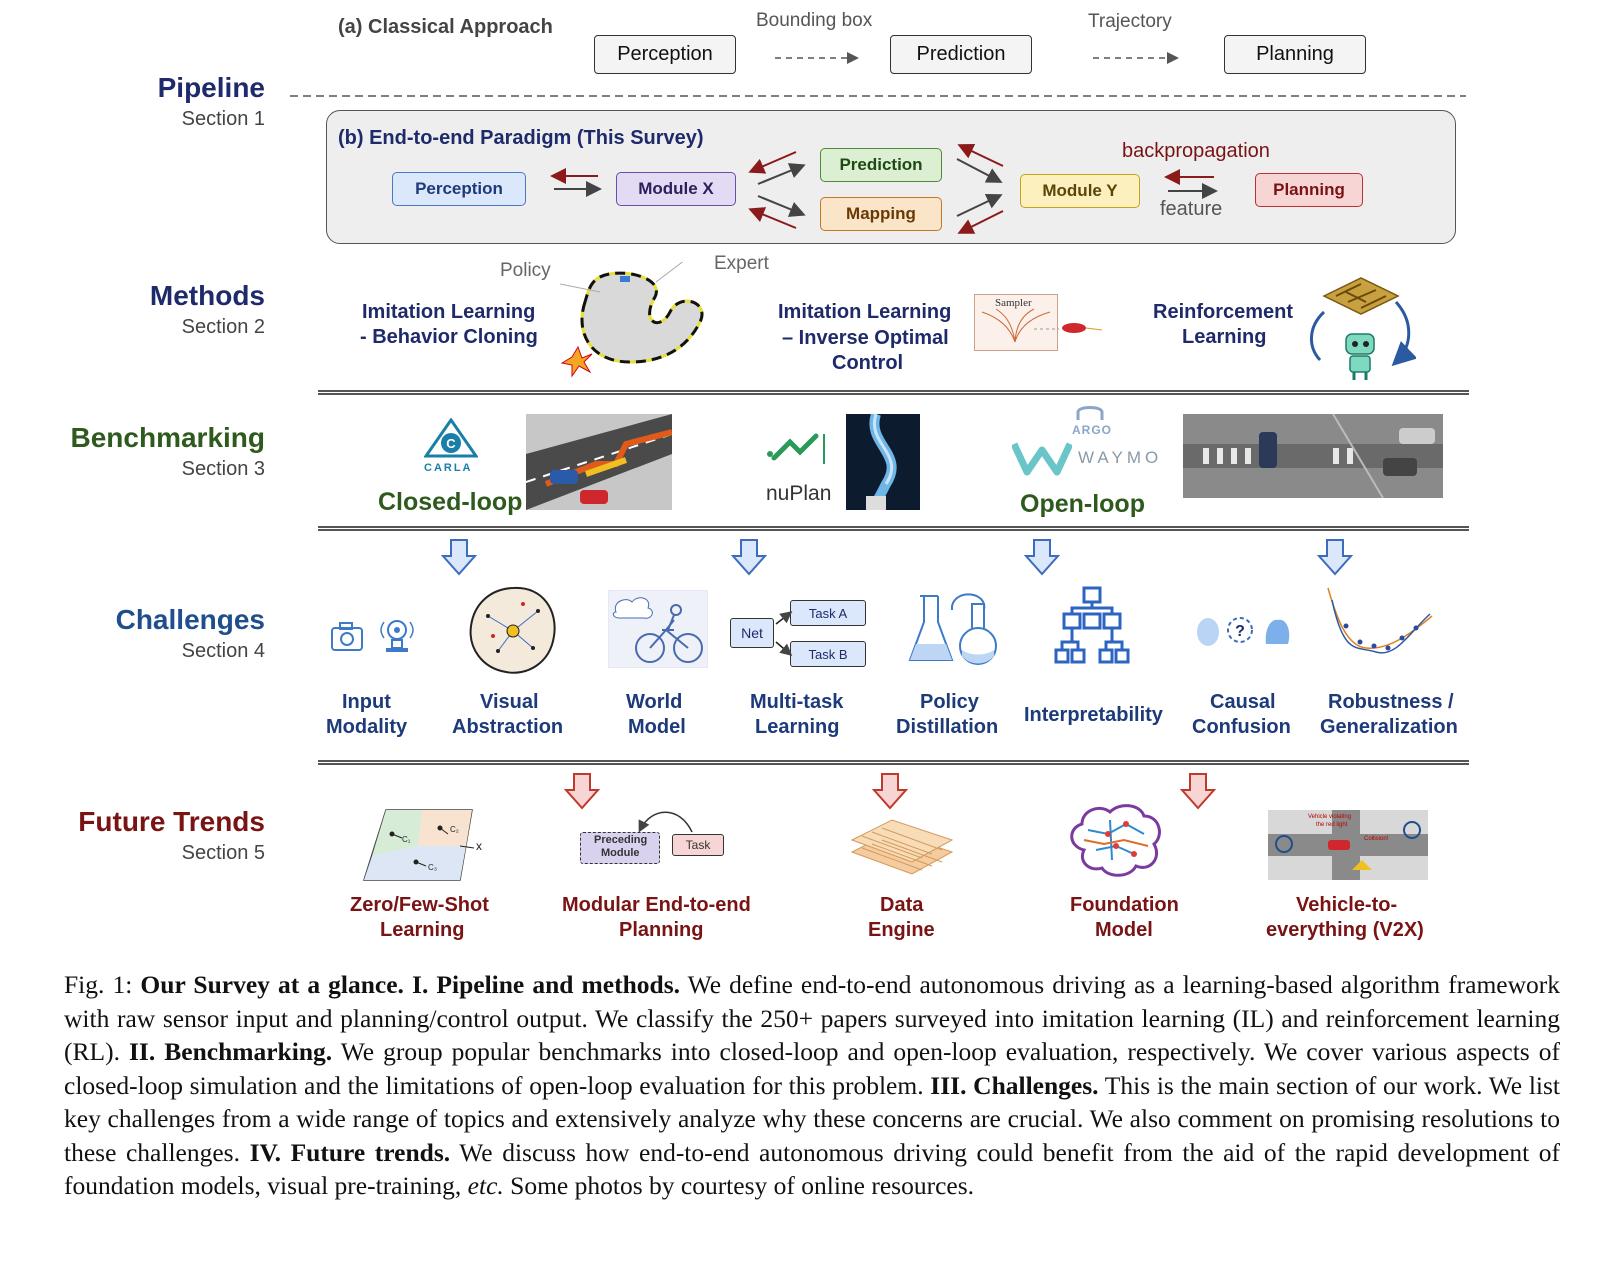 The height and width of the screenshot is (1265, 1605). I want to click on challenge-world-model-l1: World, so click(654, 702).